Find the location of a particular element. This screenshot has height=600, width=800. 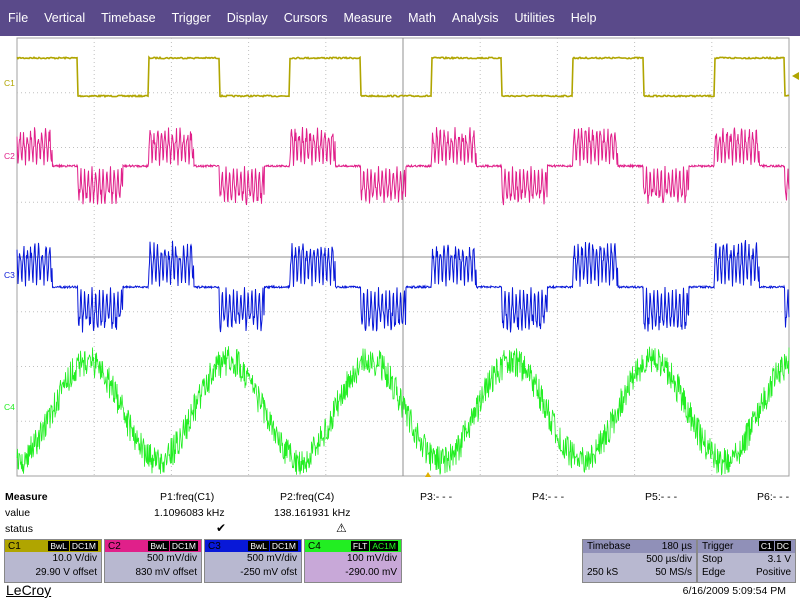

menu-timebase: Timebase is located at coordinates (128, 18).